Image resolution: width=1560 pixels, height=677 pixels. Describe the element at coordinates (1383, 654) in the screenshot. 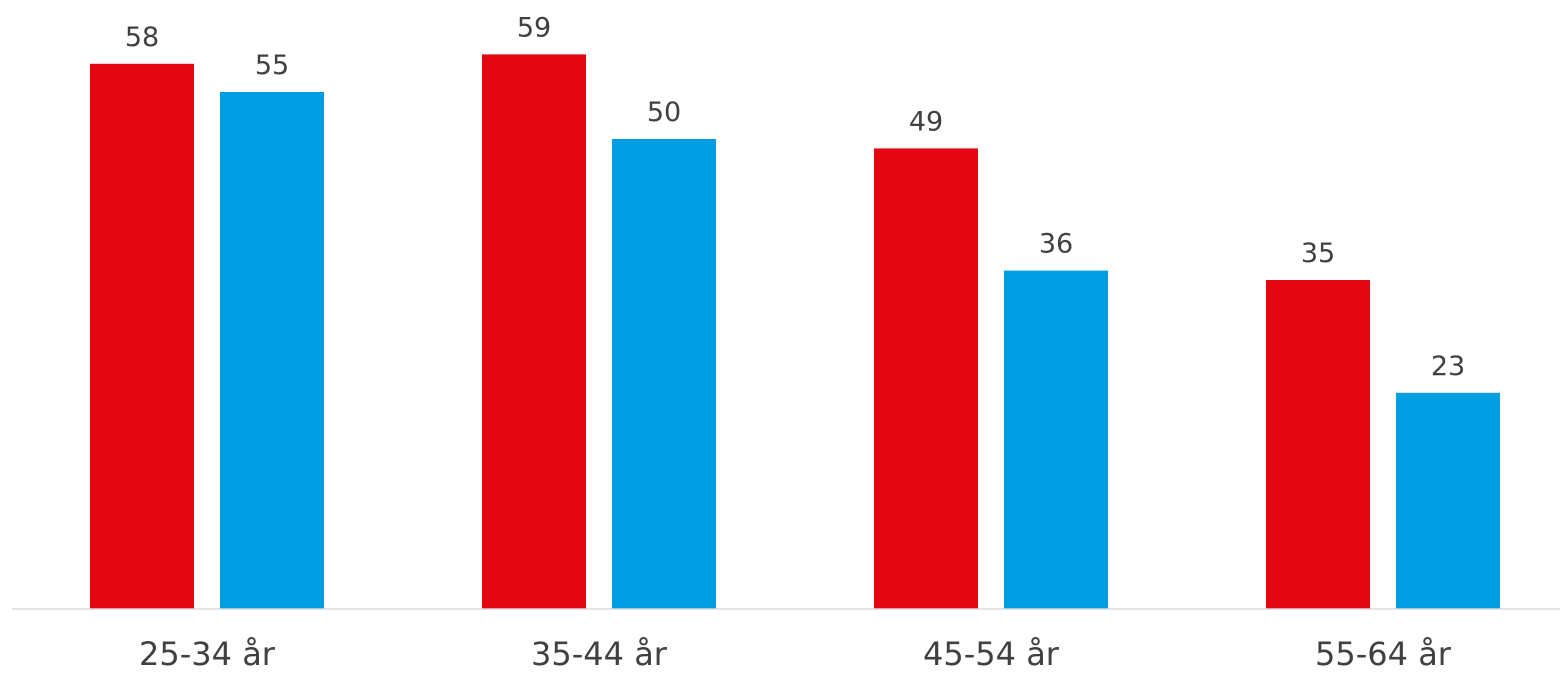

I see `category-label-4: 55-64 år` at that location.